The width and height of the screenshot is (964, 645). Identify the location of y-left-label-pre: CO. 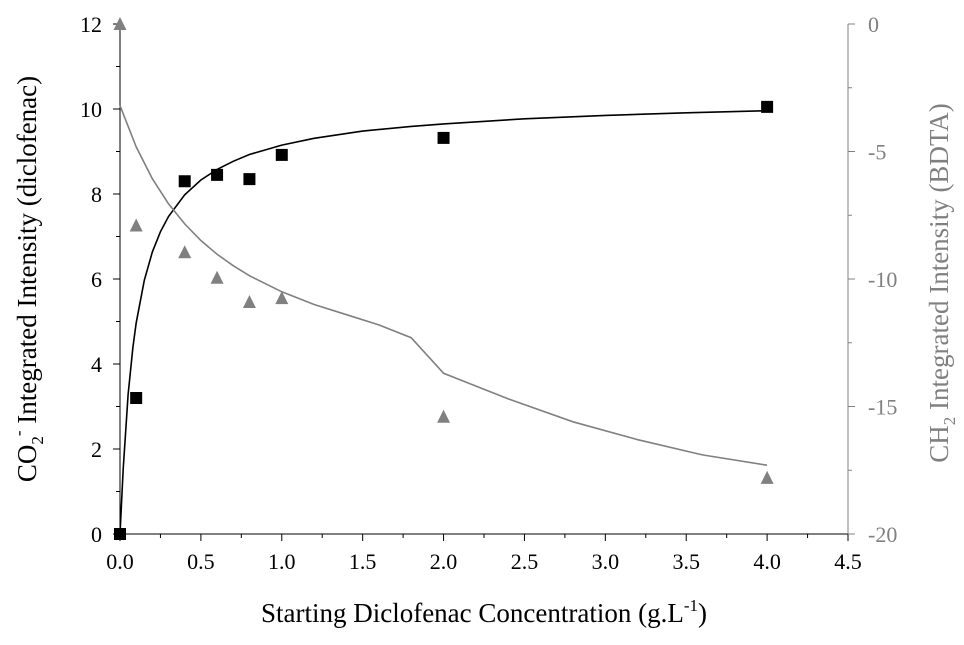
(27, 464).